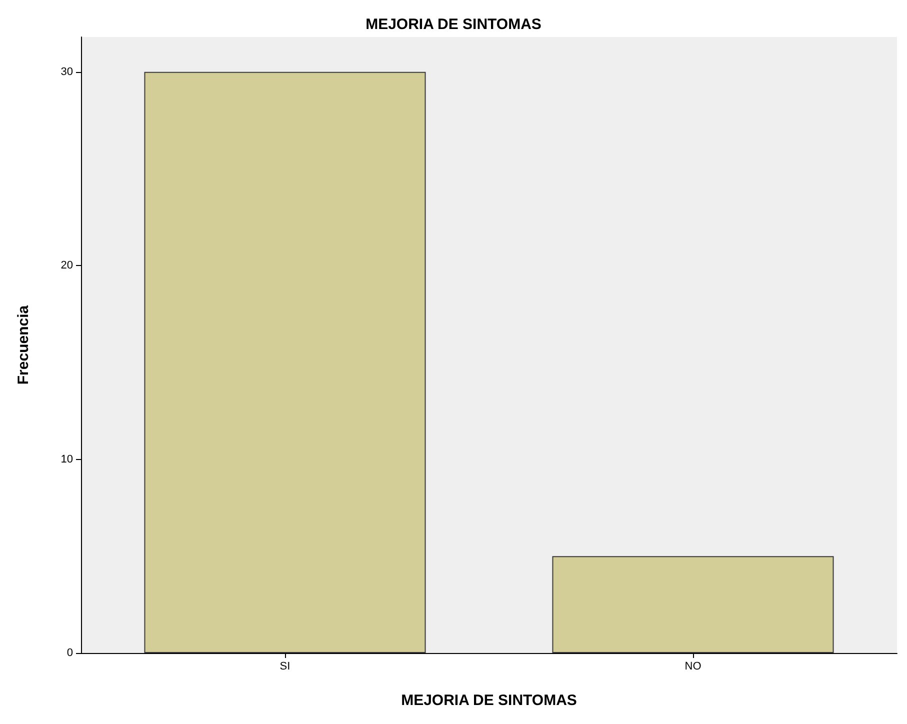 The image size is (907, 724). What do you see at coordinates (23, 344) in the screenshot?
I see `y-axis-title: Frecuencia` at bounding box center [23, 344].